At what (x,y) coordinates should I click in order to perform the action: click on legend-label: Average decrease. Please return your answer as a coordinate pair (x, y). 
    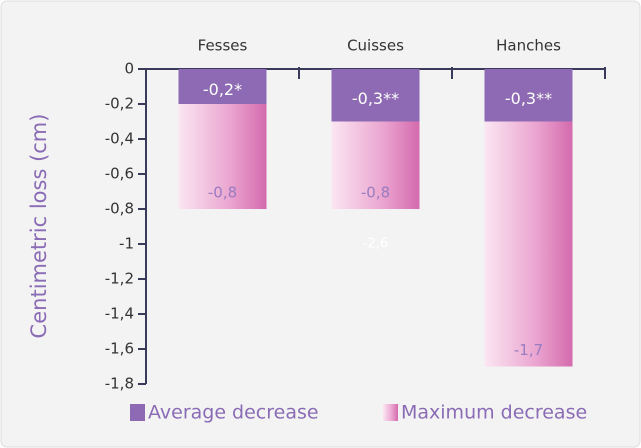
    Looking at the image, I should click on (233, 413).